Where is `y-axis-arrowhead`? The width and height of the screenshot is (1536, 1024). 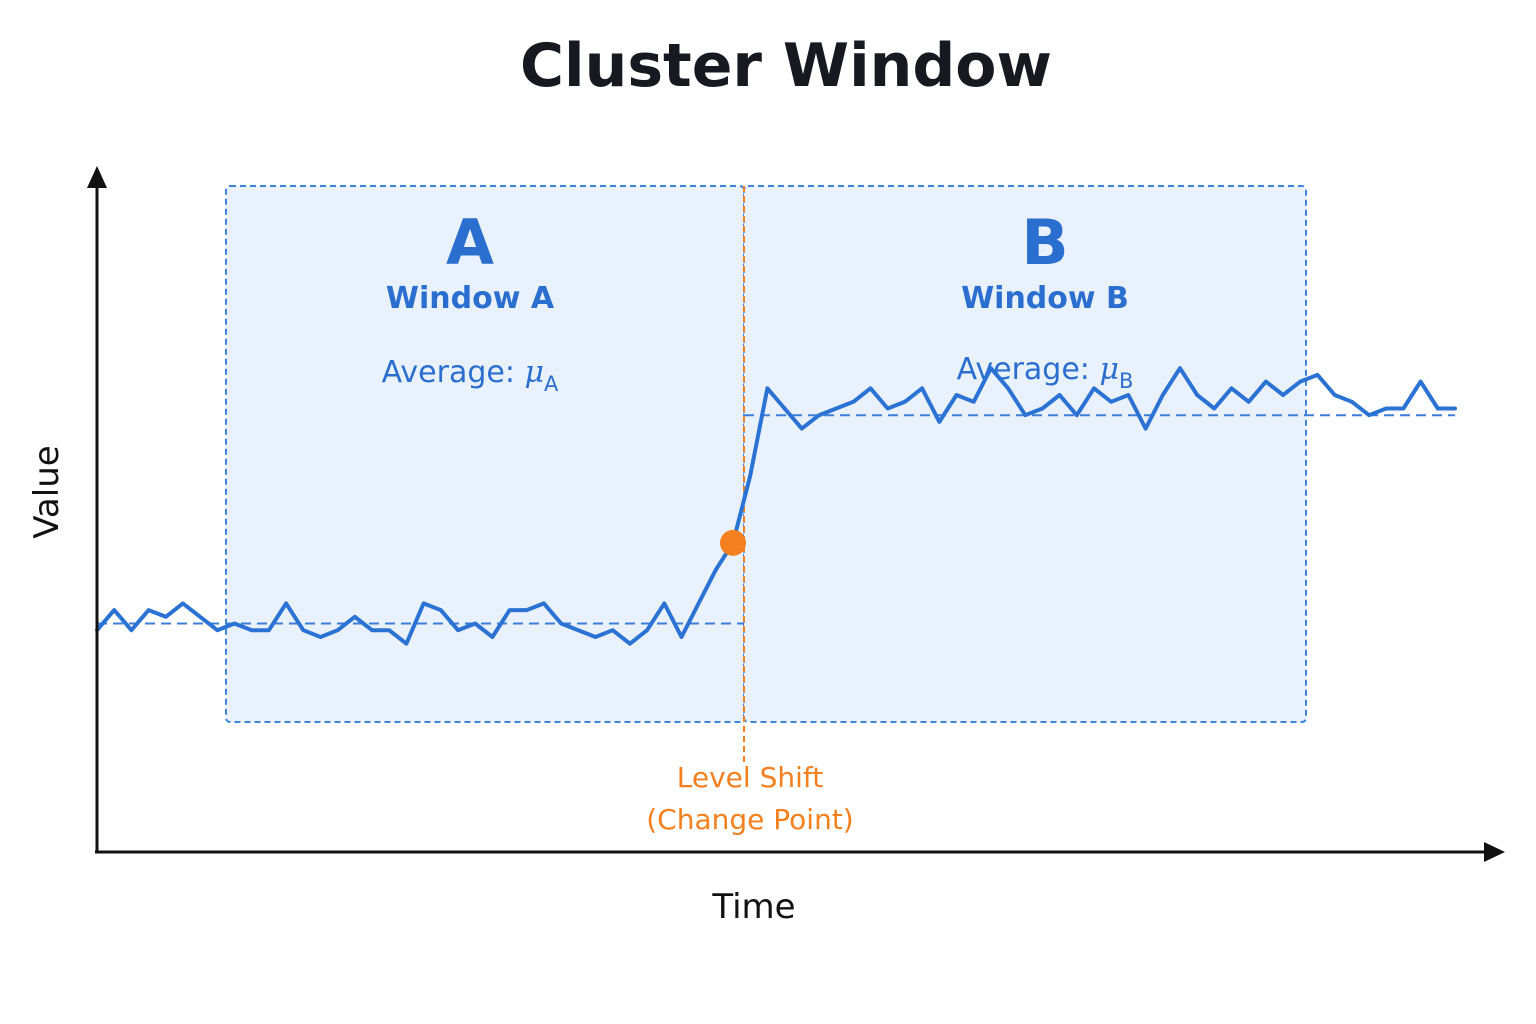
y-axis-arrowhead is located at coordinates (97, 177).